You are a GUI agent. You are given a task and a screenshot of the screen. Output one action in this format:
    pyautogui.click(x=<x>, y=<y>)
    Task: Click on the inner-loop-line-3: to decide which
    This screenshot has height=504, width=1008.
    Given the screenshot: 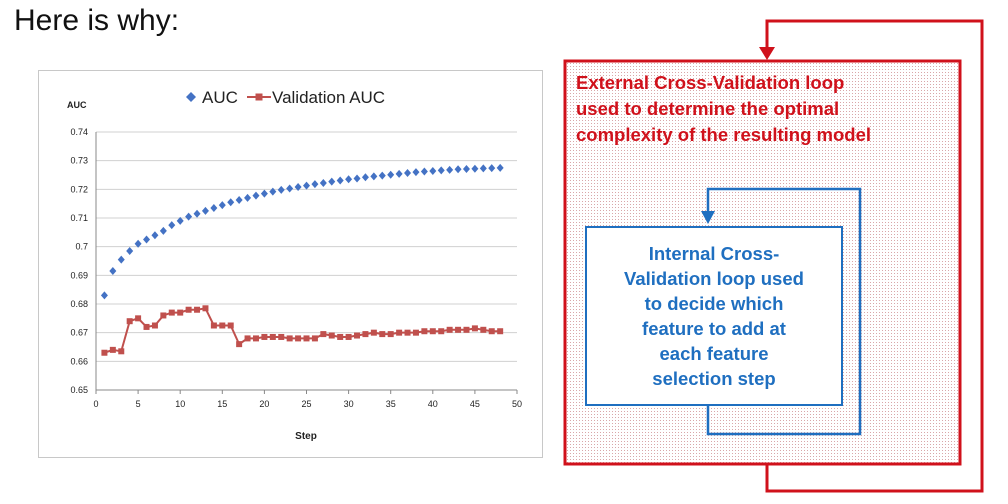 What is the action you would take?
    pyautogui.click(x=714, y=303)
    